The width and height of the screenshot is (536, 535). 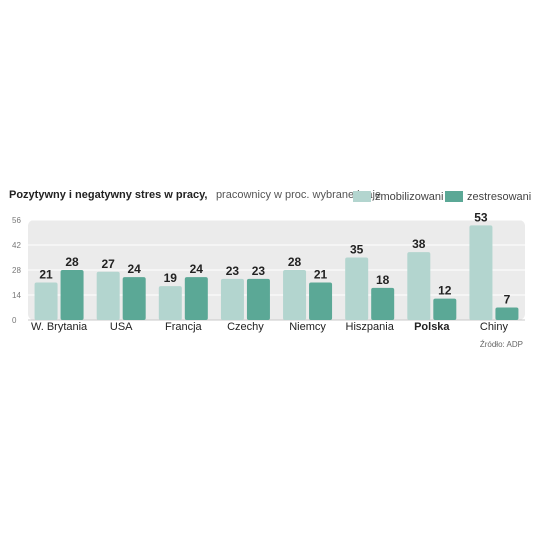 What do you see at coordinates (494, 327) in the screenshot?
I see `category-label: Chiny` at bounding box center [494, 327].